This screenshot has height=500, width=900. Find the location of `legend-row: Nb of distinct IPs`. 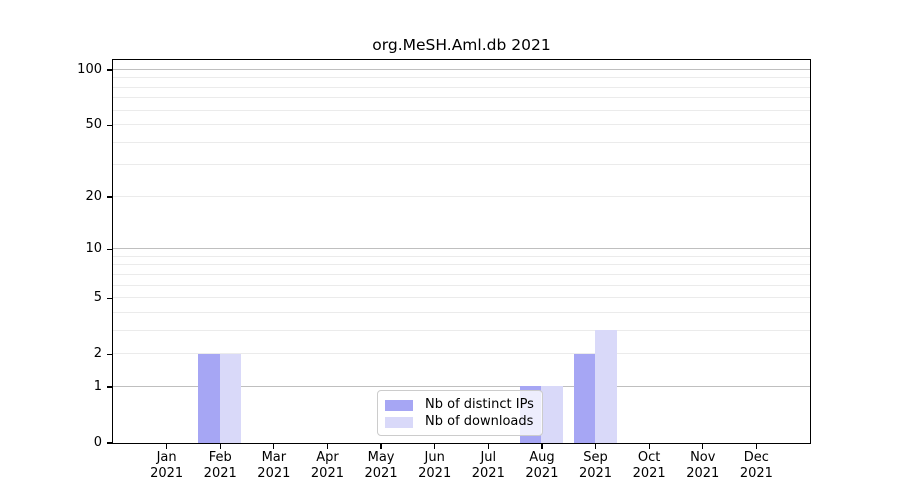

legend-row: Nb of distinct IPs is located at coordinates (459, 405).